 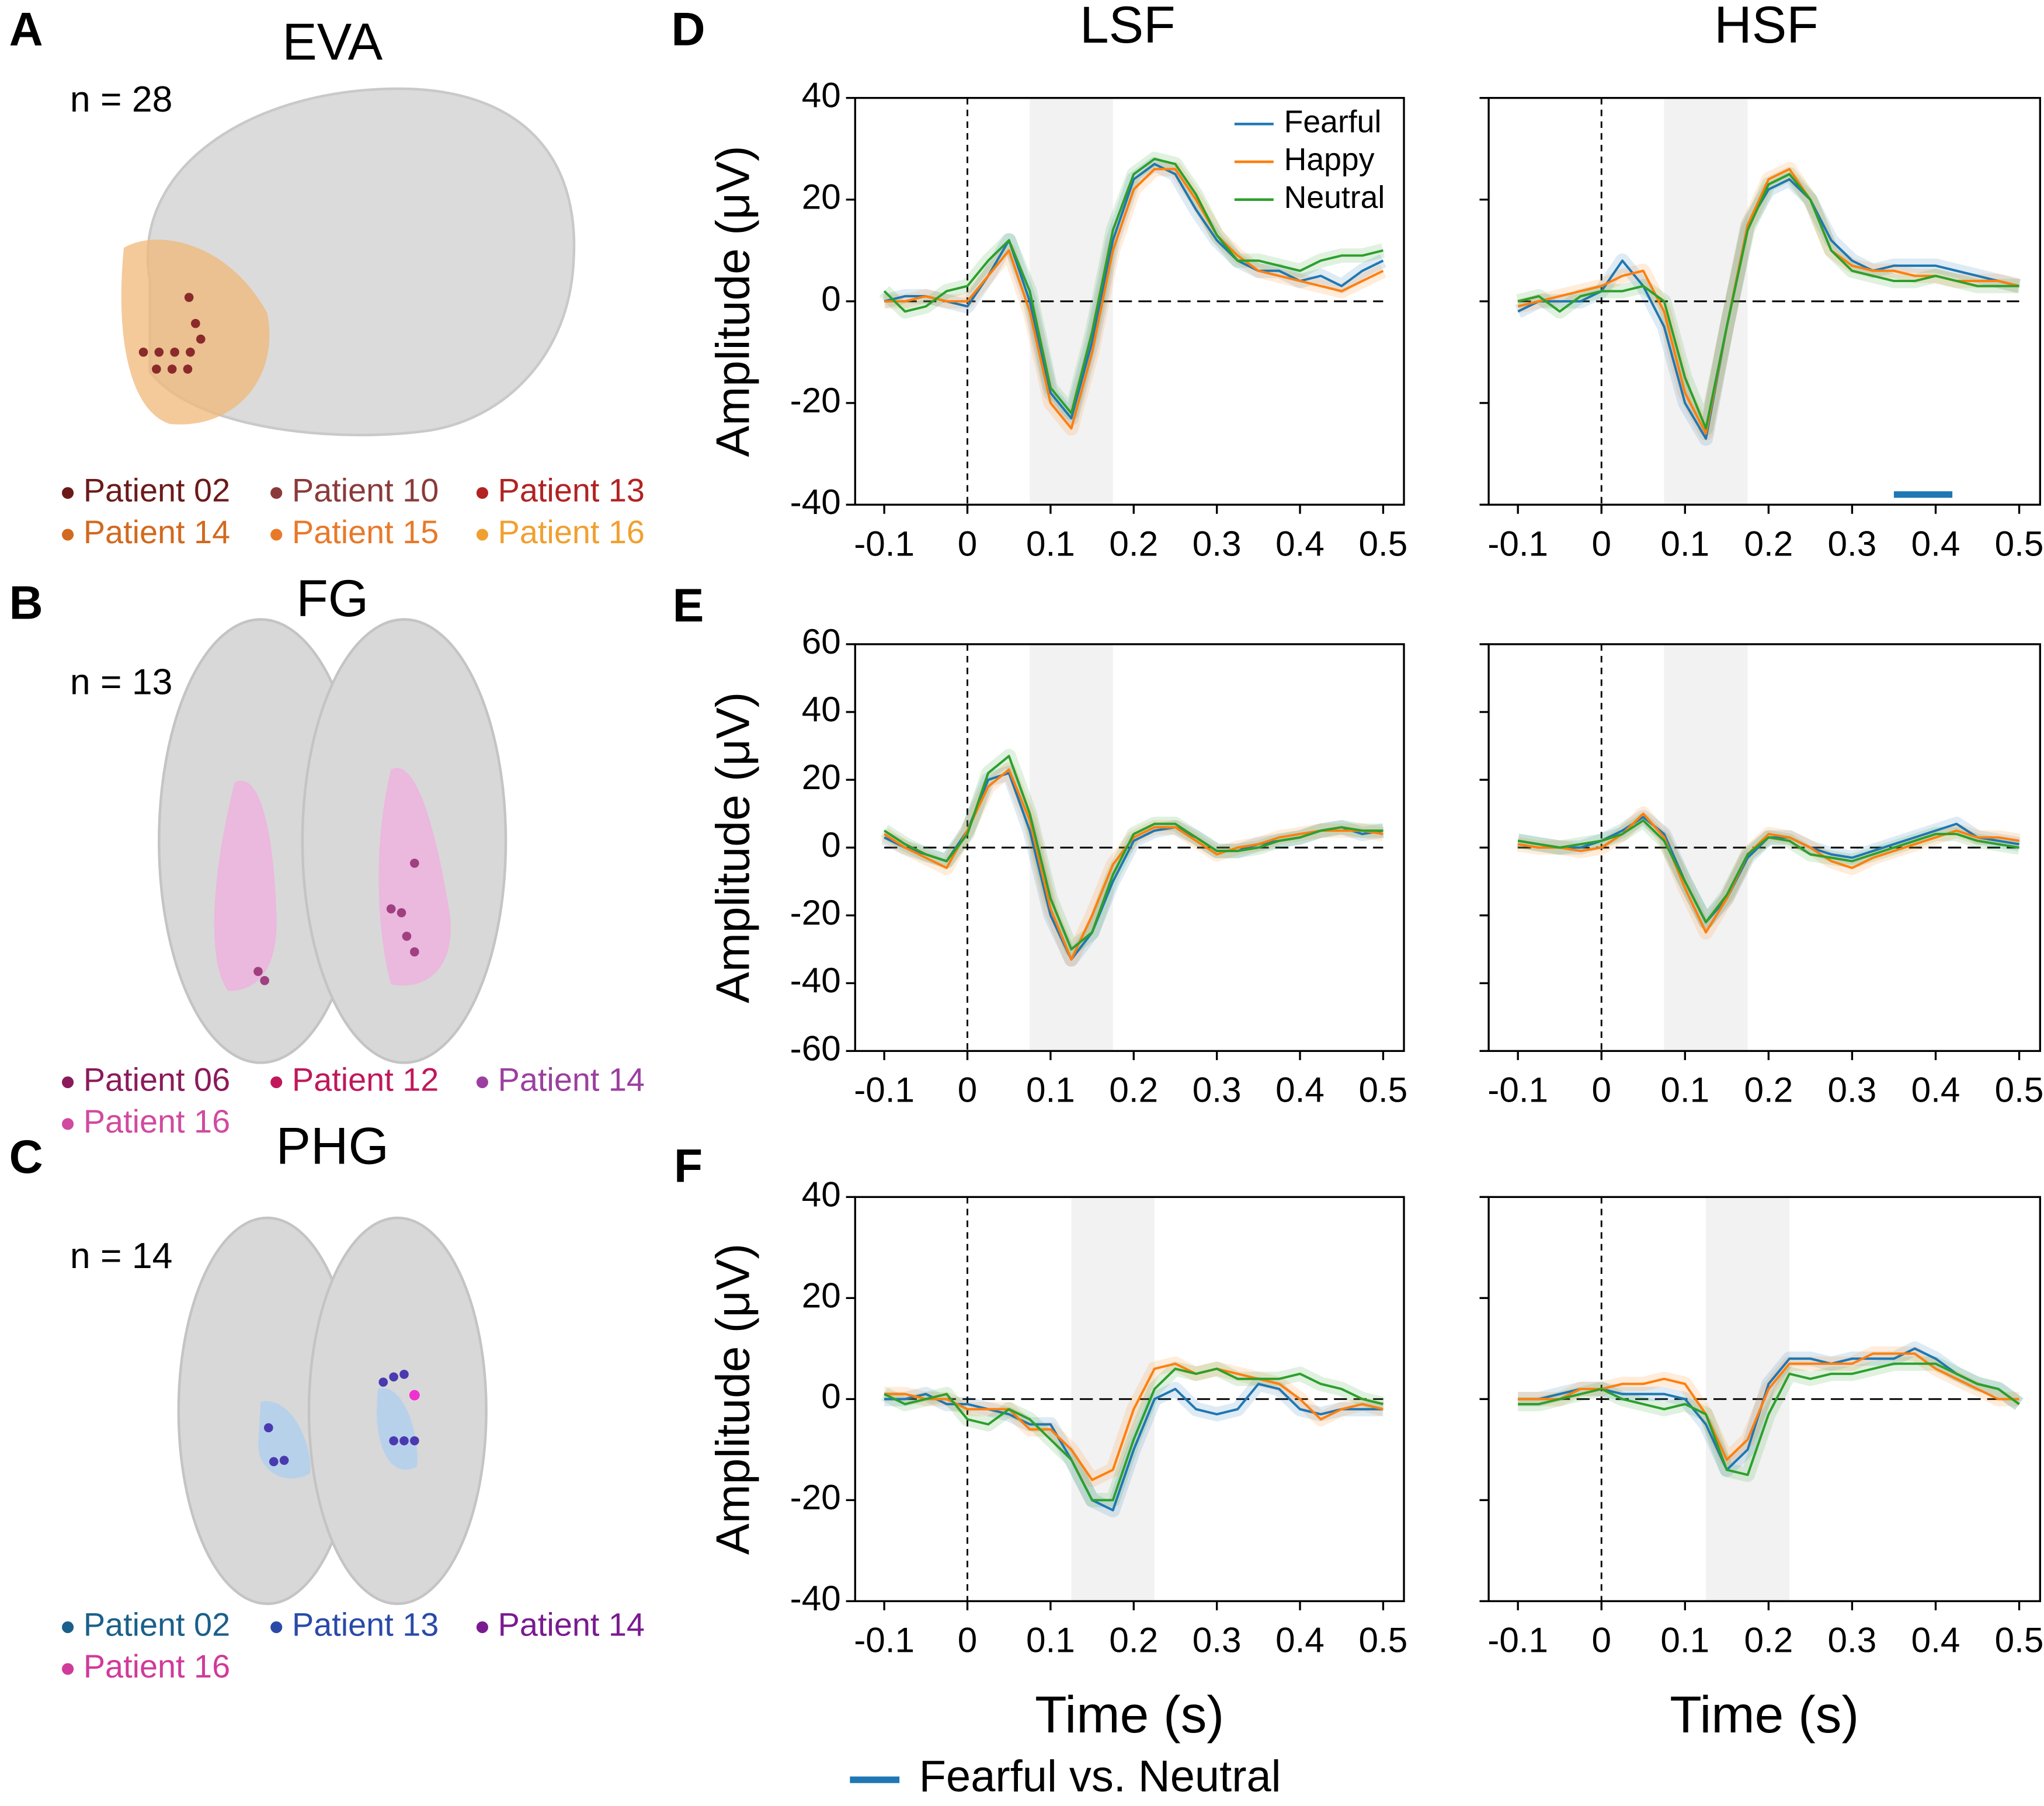 I want to click on electrode-count: n = 14, so click(x=121, y=1255).